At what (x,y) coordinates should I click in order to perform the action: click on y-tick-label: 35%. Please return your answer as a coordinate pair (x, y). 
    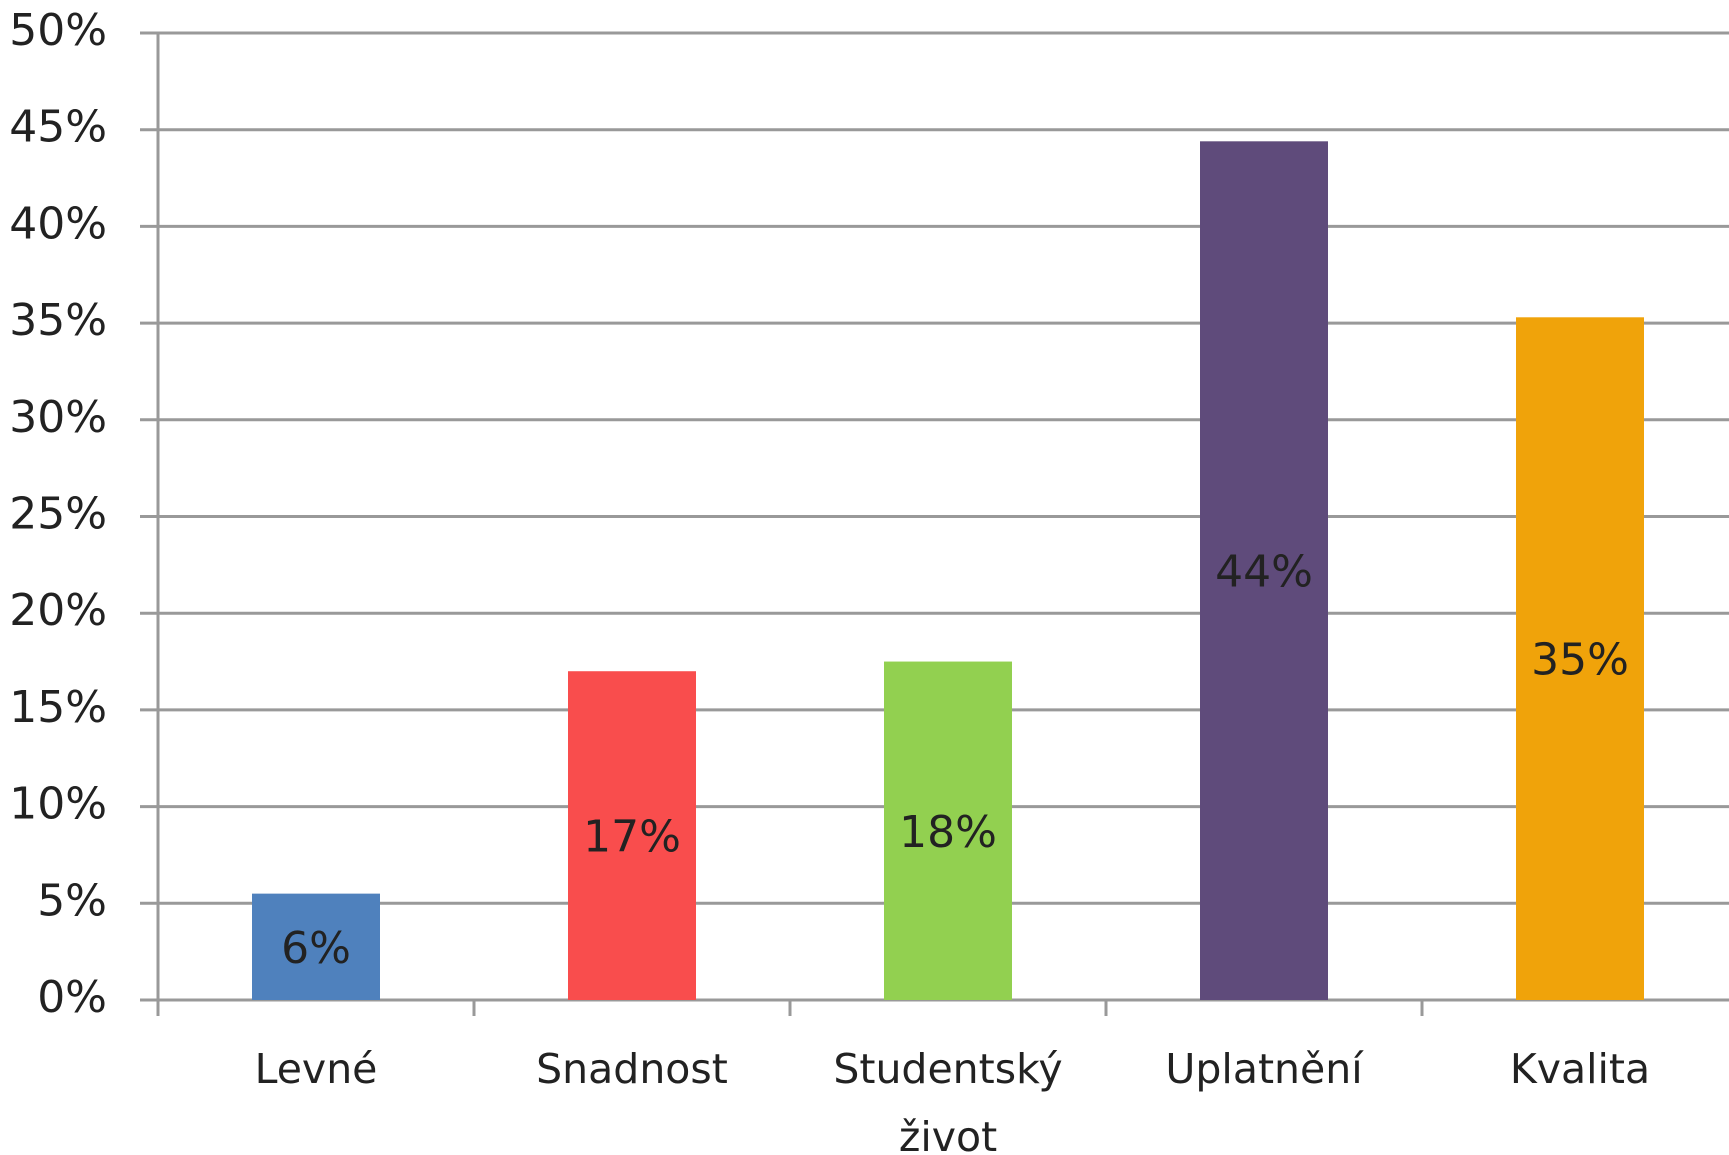
    Looking at the image, I should click on (58, 320).